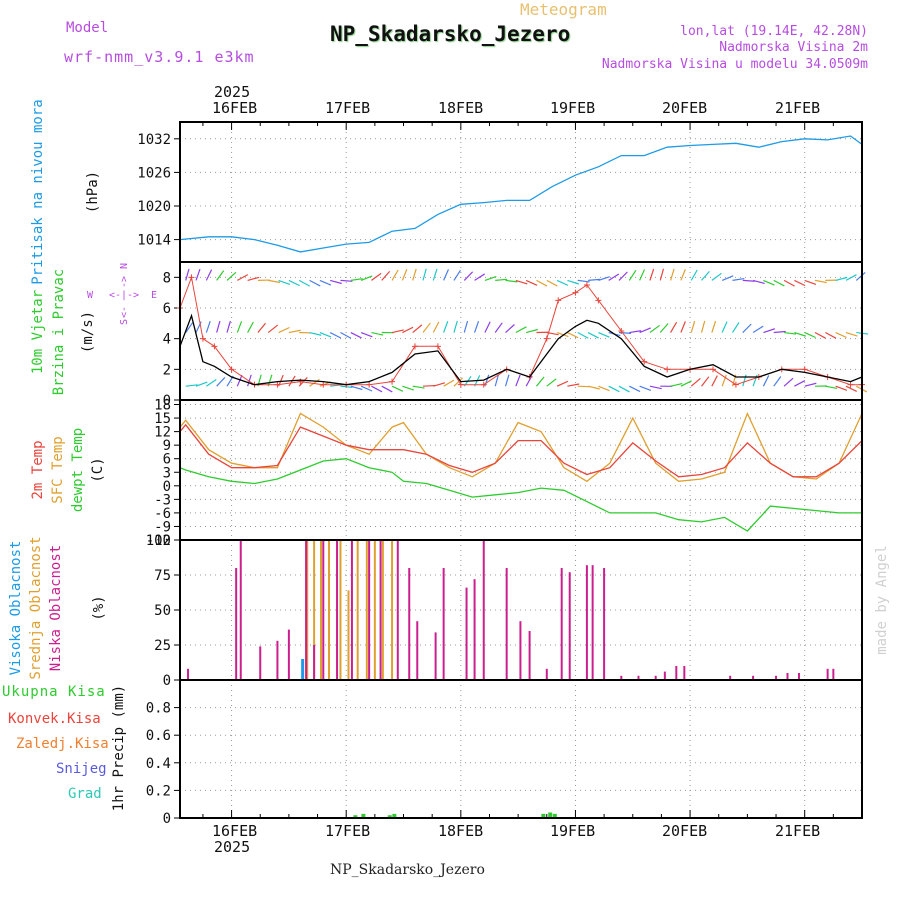  I want to click on elevation-text: Nadmorska Visina 2m, so click(793, 47).